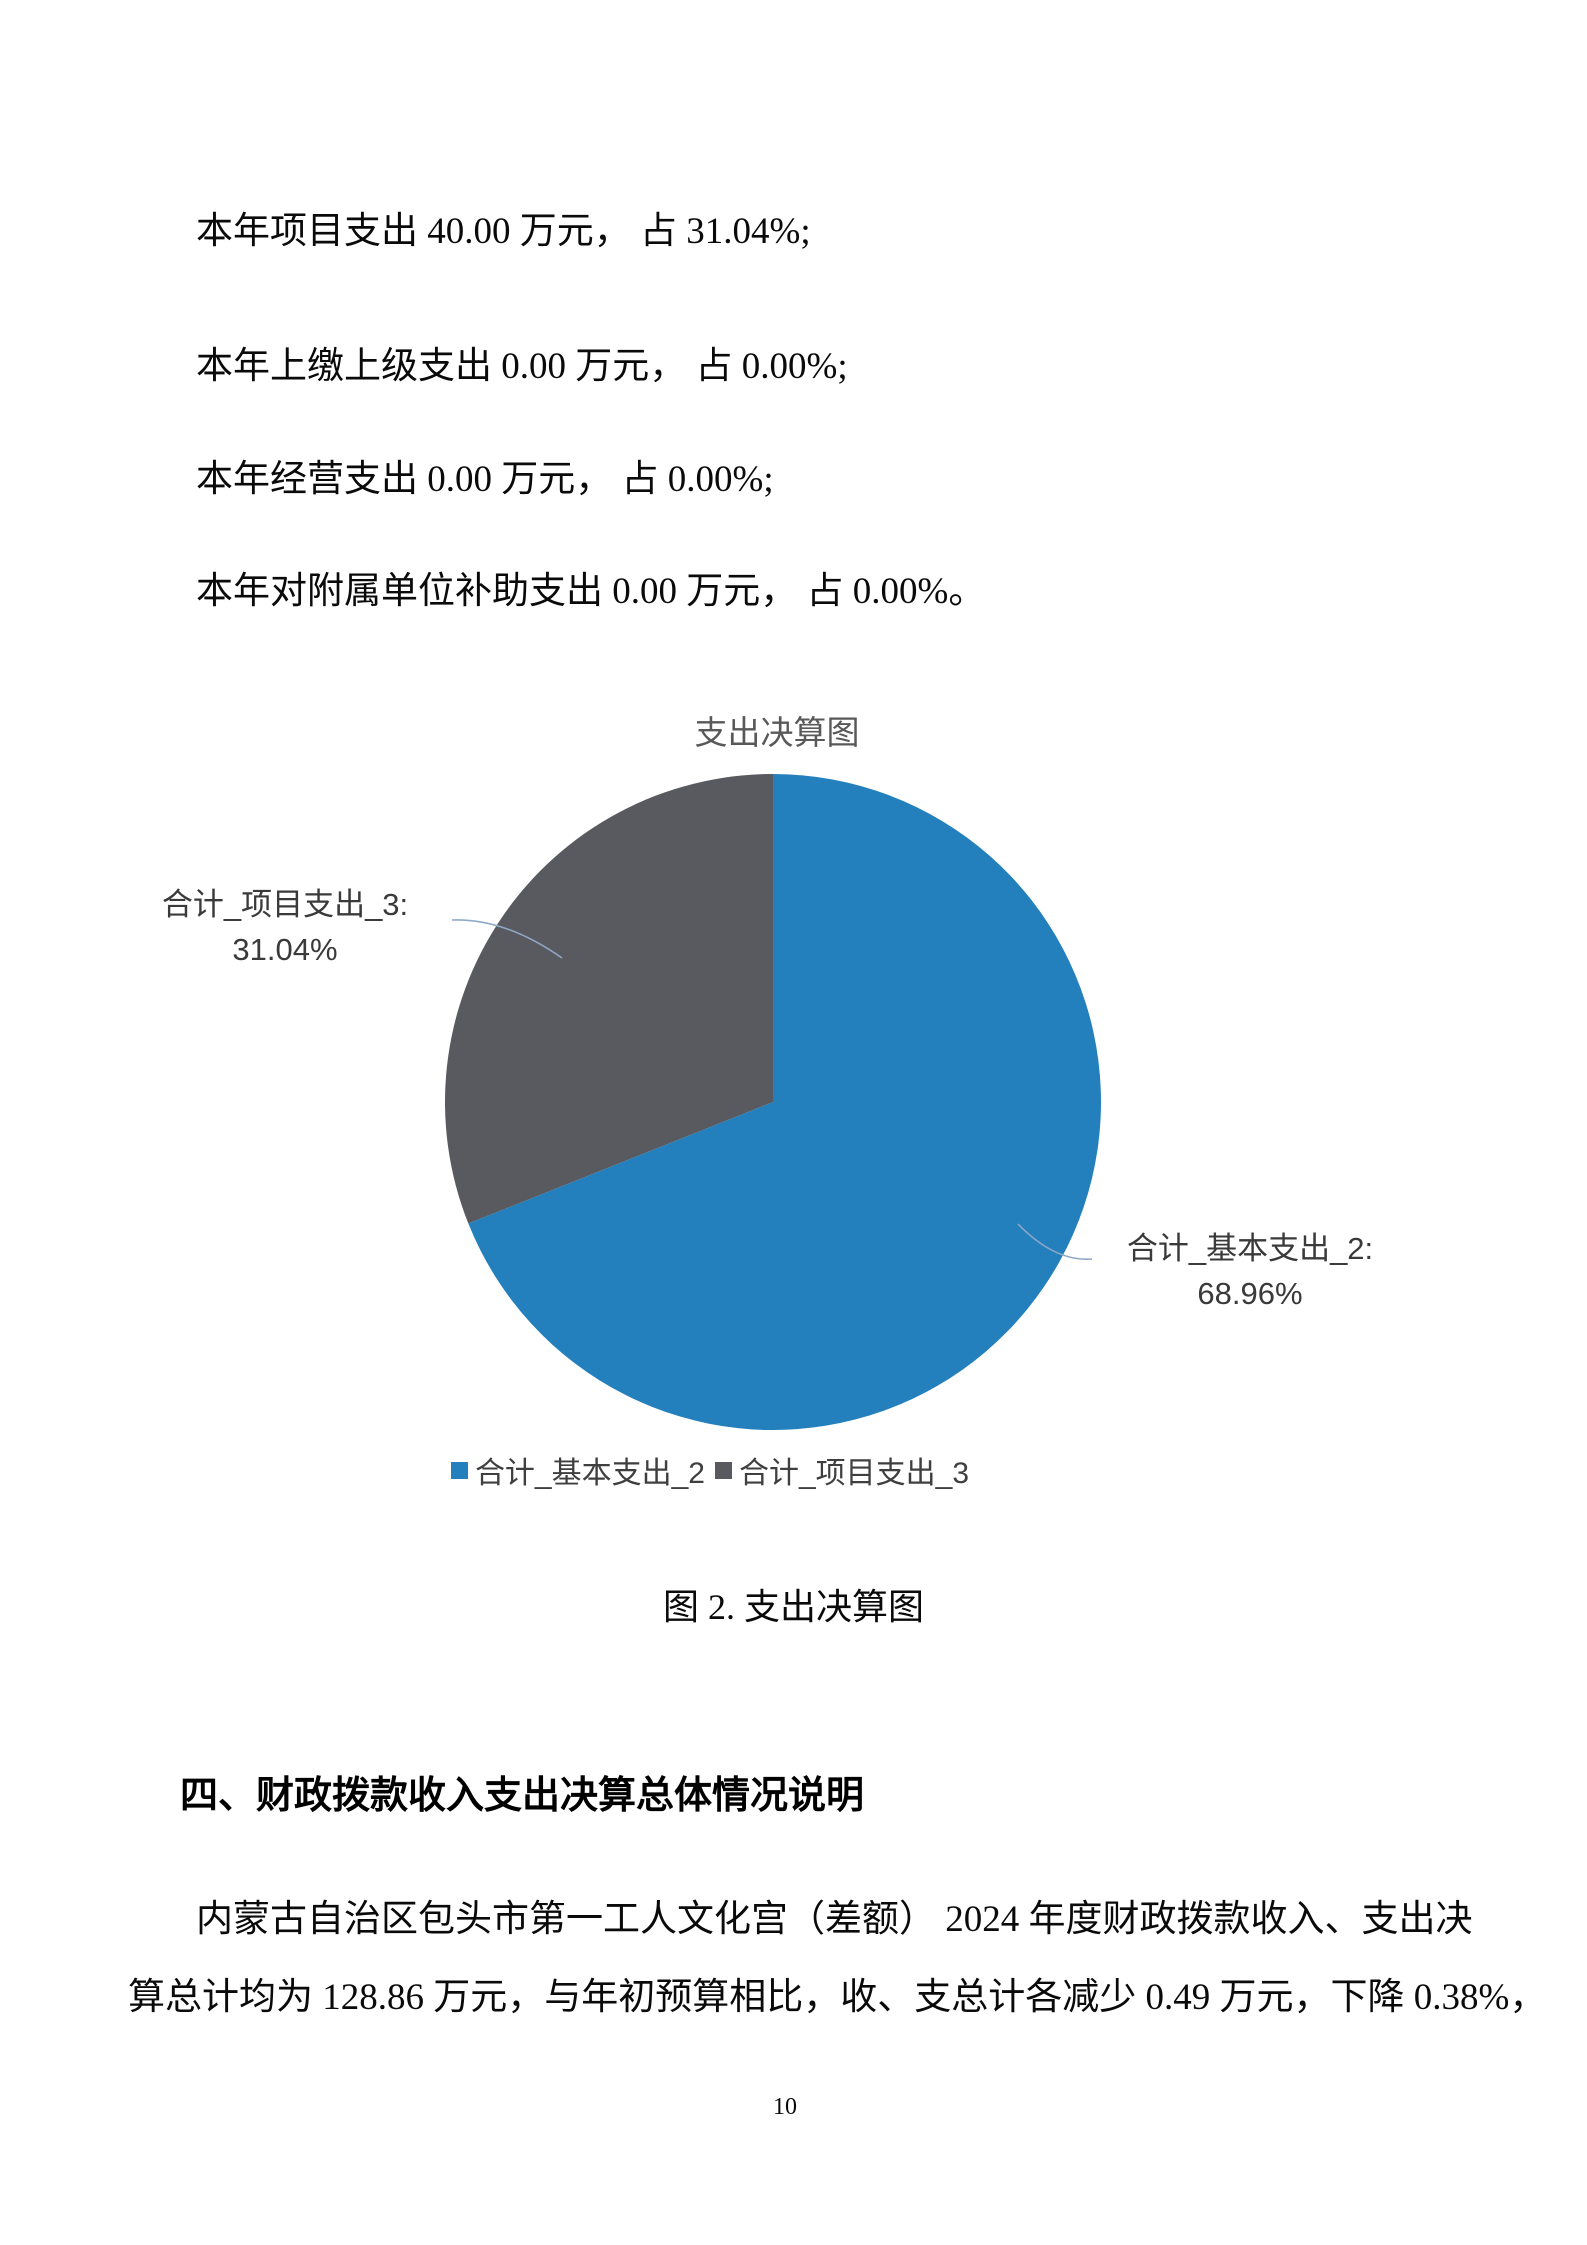  Describe the element at coordinates (854, 1473) in the screenshot. I see `legend-label: 合计_项目支出_3` at that location.